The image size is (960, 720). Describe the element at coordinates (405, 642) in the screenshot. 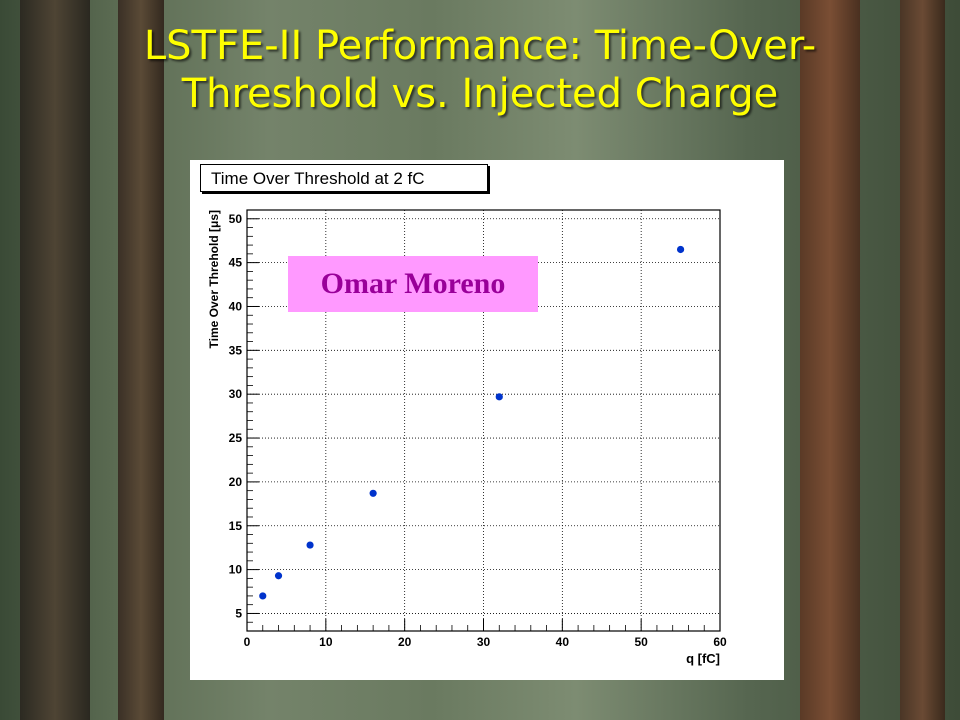

I see `x-tick-label: 20` at that location.